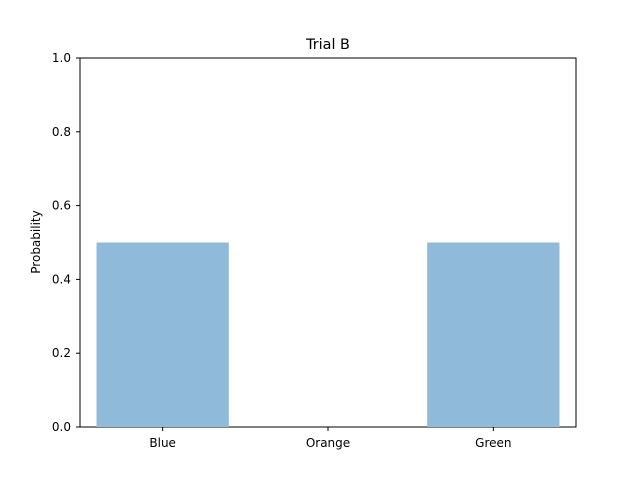  What do you see at coordinates (162, 443) in the screenshot?
I see `x-tick-label: Blue` at bounding box center [162, 443].